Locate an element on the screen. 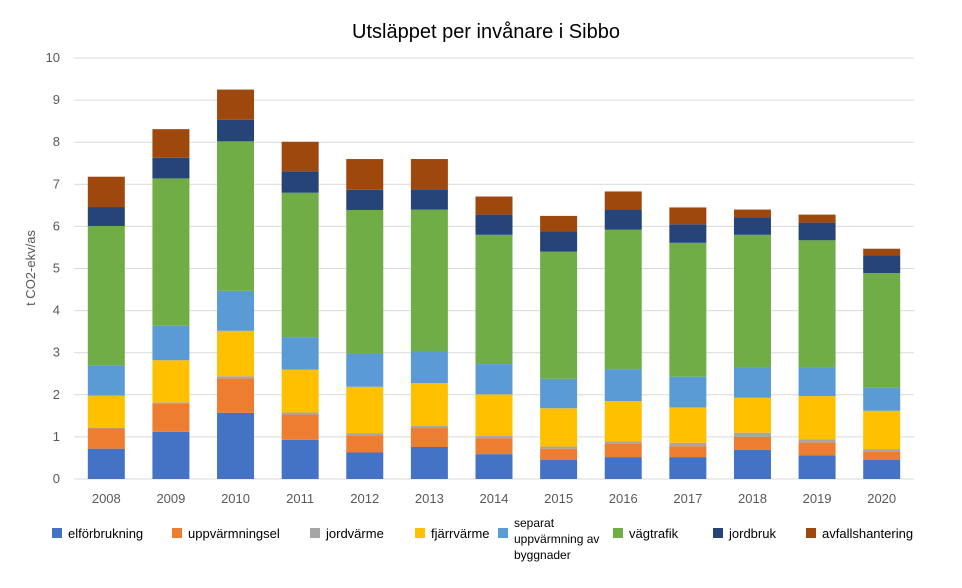 The height and width of the screenshot is (588, 962). legend-label: jordvärme is located at coordinates (354, 533).